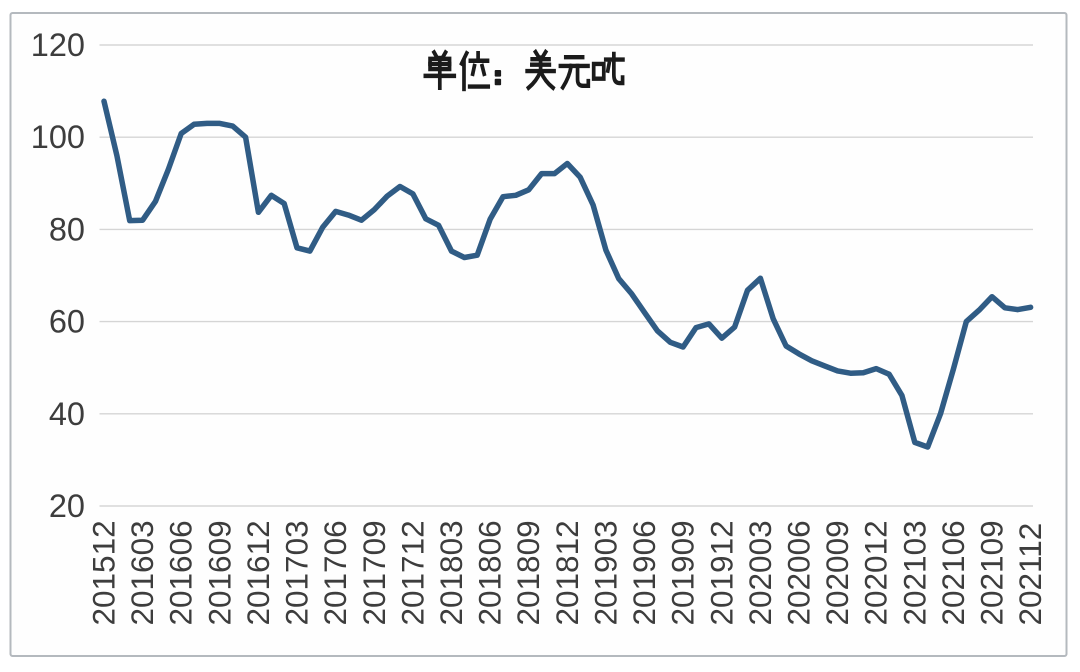 Image resolution: width=1080 pixels, height=672 pixels. I want to click on svg-text: 120, so click(58, 45).